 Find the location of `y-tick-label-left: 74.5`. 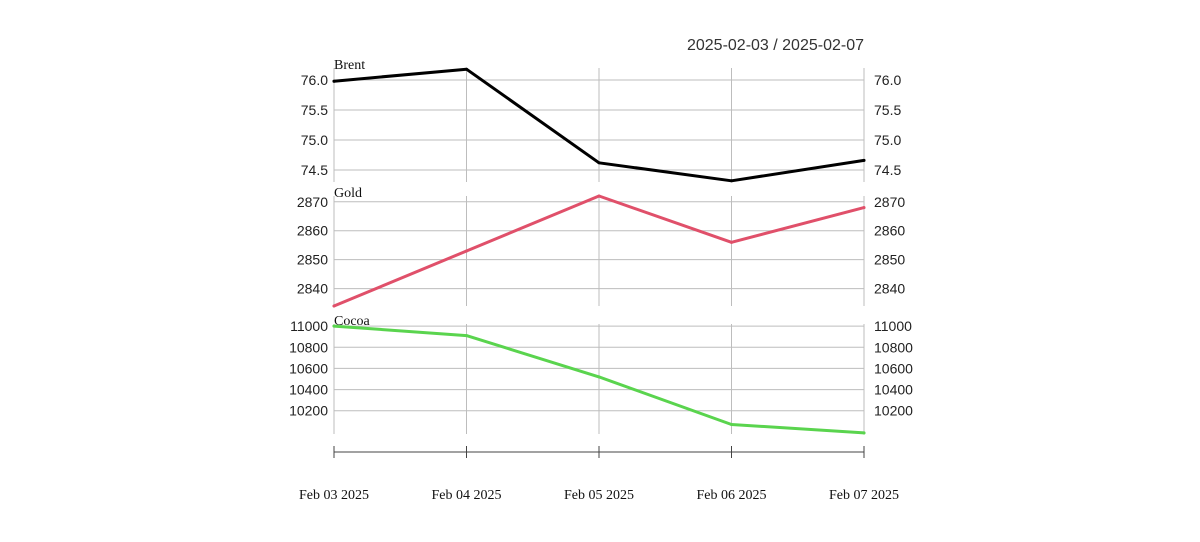

y-tick-label-left: 74.5 is located at coordinates (314, 170).